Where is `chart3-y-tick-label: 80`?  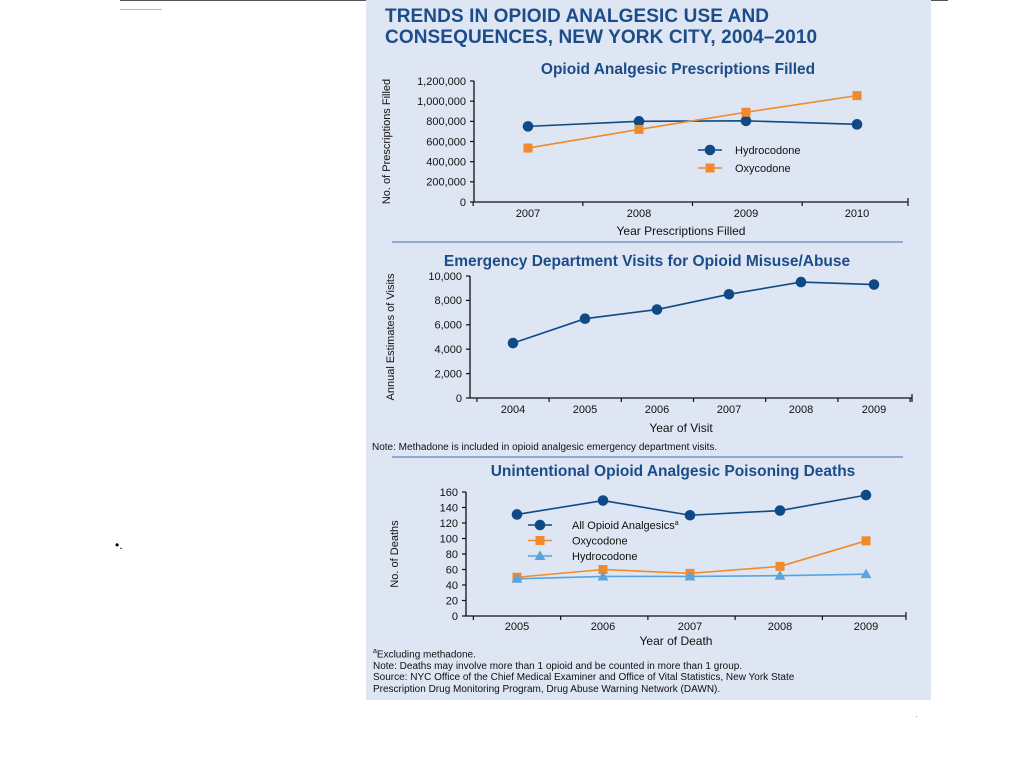 chart3-y-tick-label: 80 is located at coordinates (452, 555).